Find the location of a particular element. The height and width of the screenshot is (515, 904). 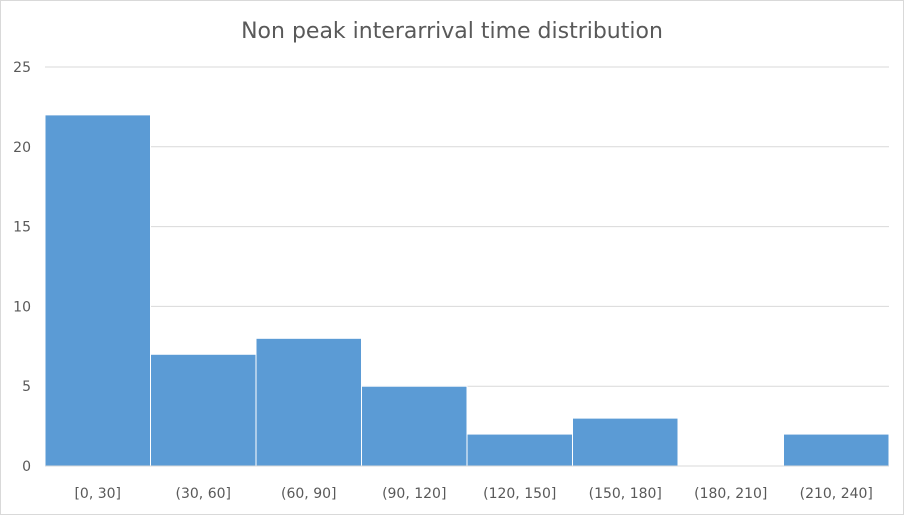

y-tick-label: 0 is located at coordinates (26, 467).